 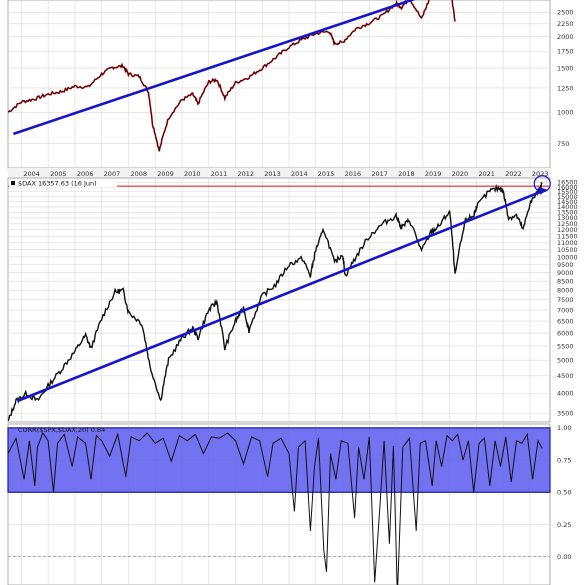 I want to click on y-tick-label: 10000, so click(x=567, y=257).